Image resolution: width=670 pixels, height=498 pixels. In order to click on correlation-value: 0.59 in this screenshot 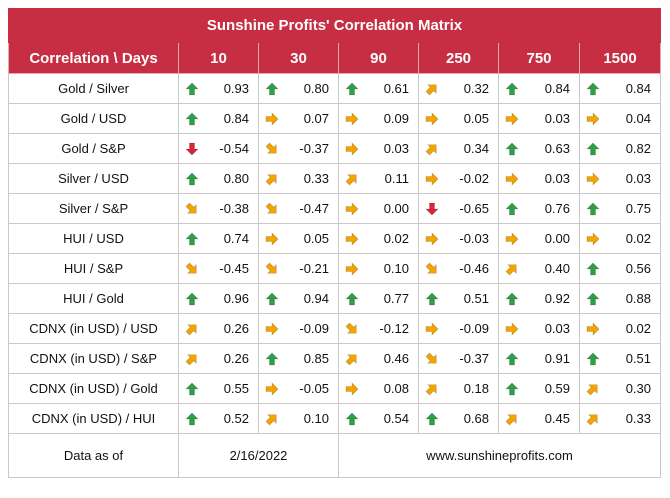, I will do `click(557, 388)`.